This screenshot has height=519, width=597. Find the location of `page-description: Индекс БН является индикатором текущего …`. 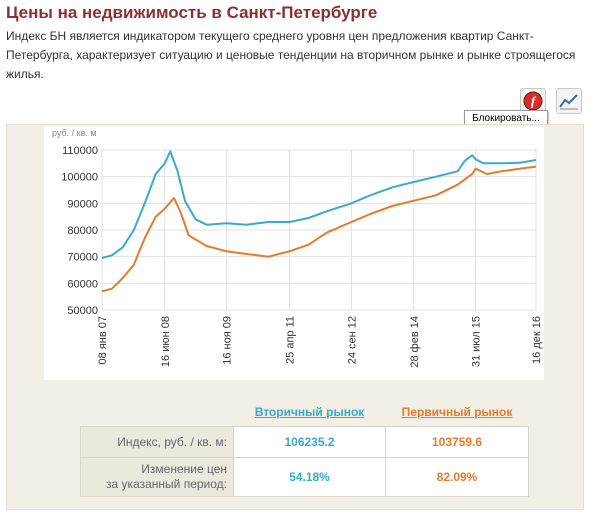

page-description: Индекс БН является индикатором текущего … is located at coordinates (291, 55).